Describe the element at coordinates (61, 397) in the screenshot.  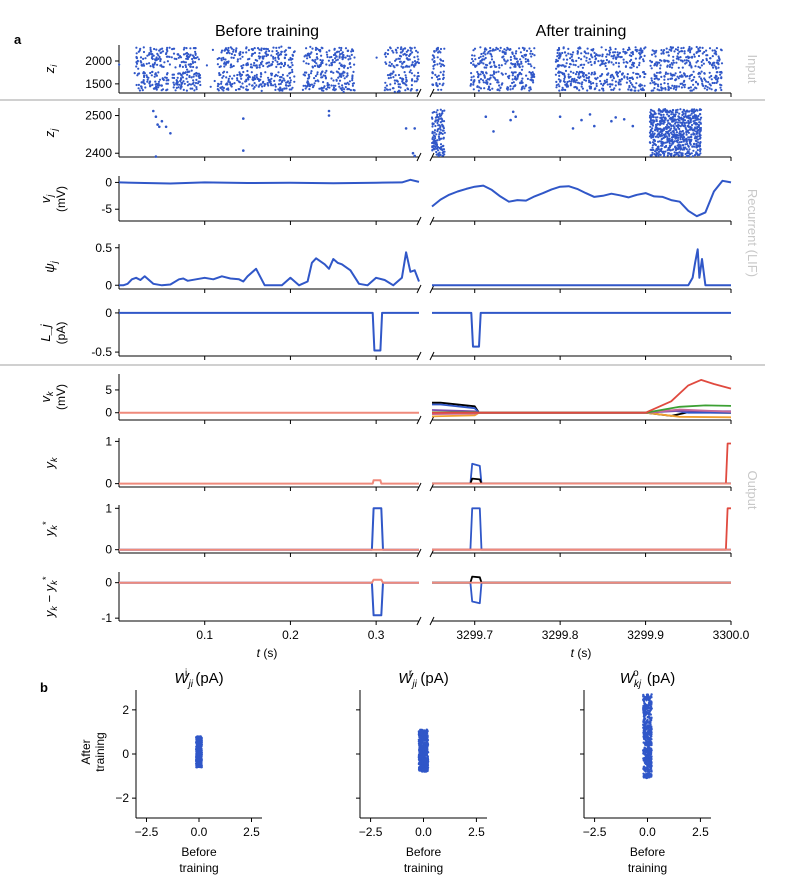
I see `ylabel-vk-unit: (mV)` at that location.